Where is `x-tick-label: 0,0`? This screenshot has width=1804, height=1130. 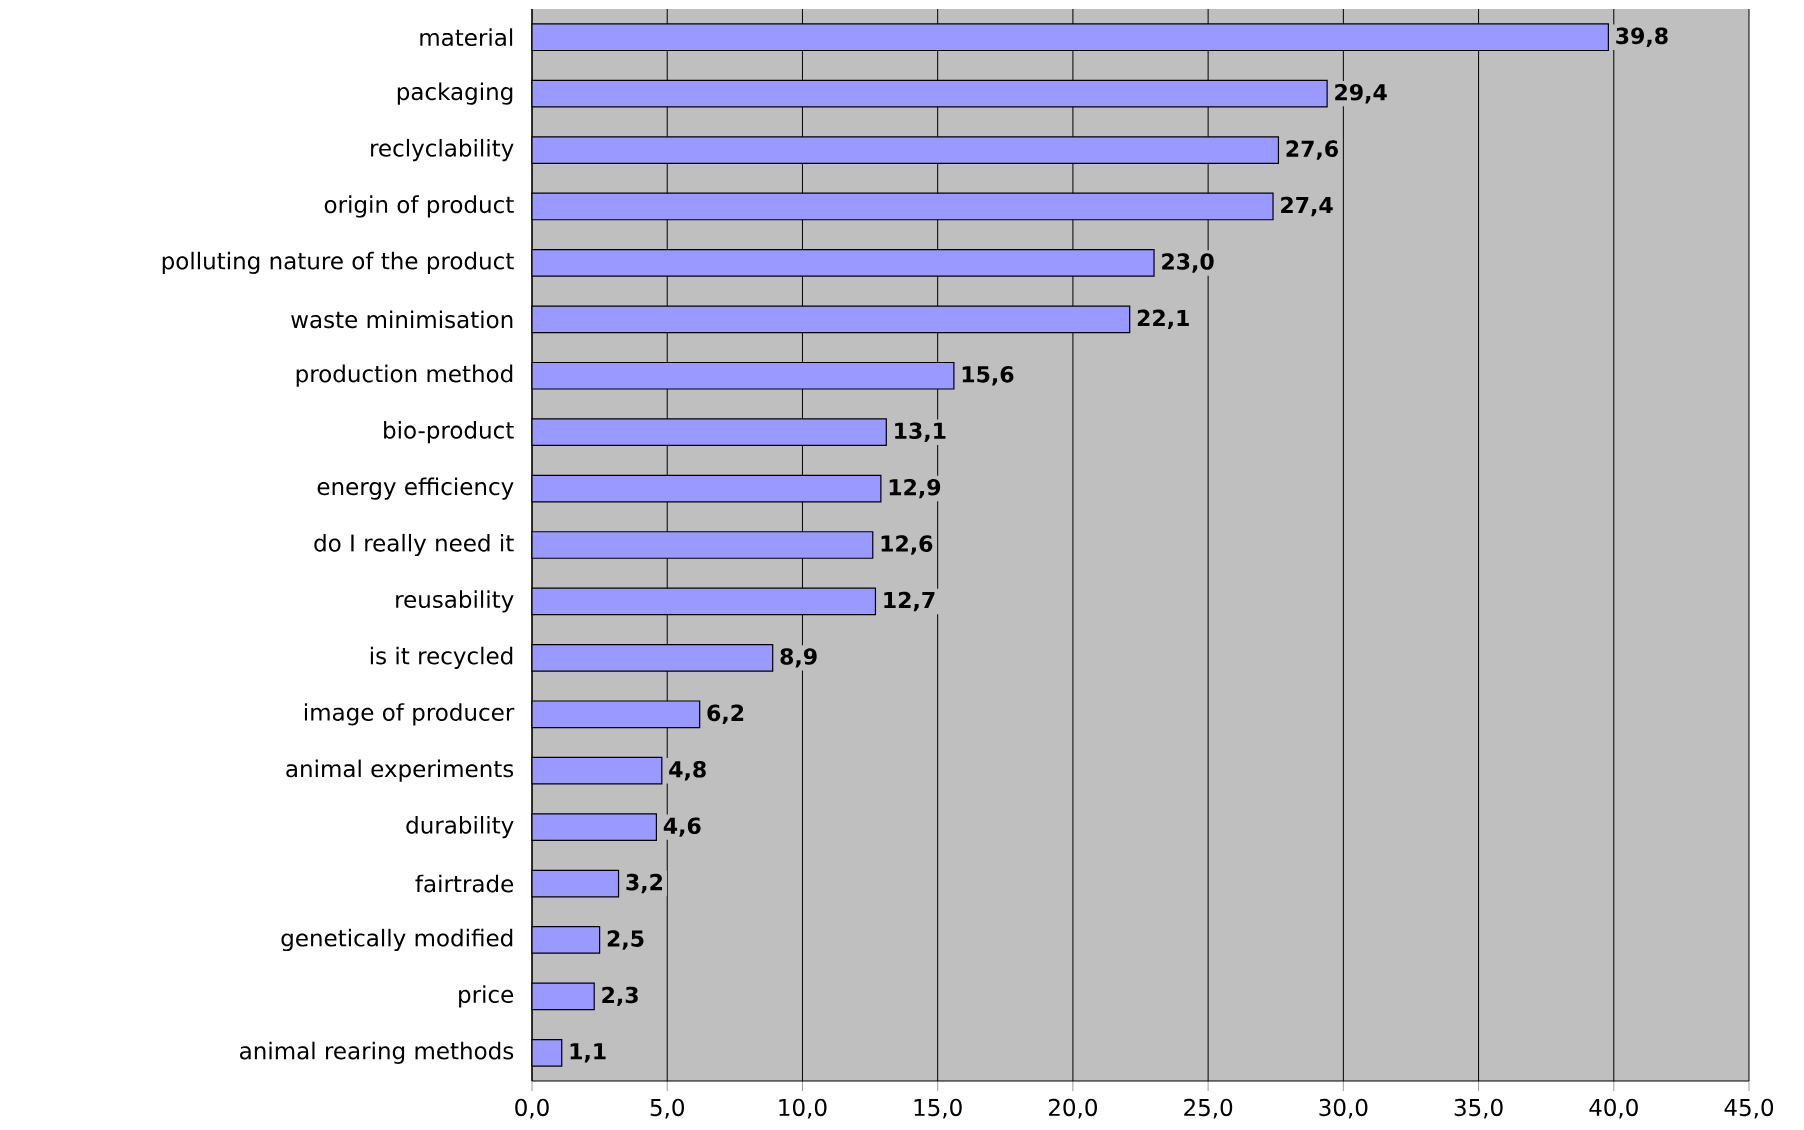 x-tick-label: 0,0 is located at coordinates (532, 1108).